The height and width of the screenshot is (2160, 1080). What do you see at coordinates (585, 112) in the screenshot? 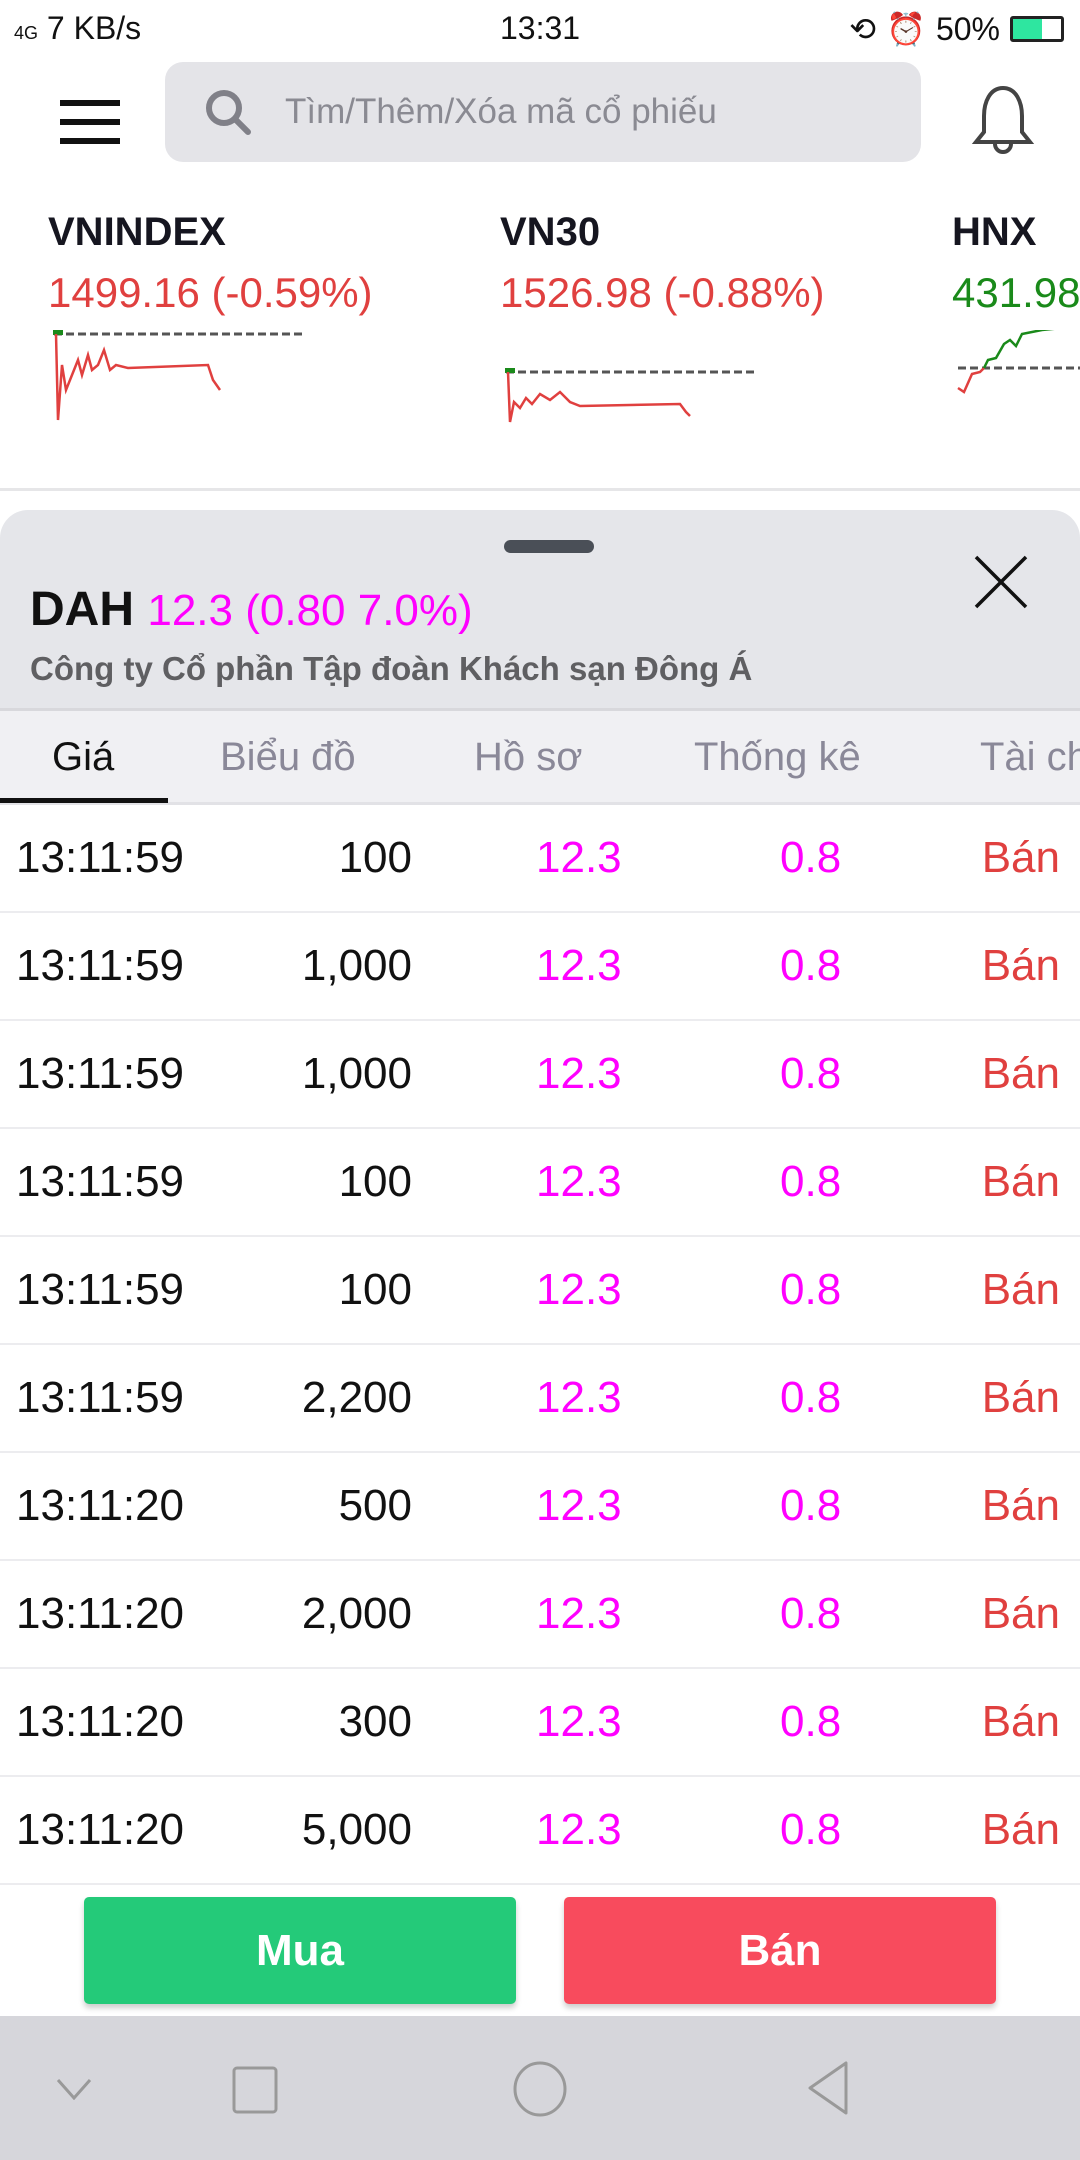
I see `search-input` at bounding box center [585, 112].